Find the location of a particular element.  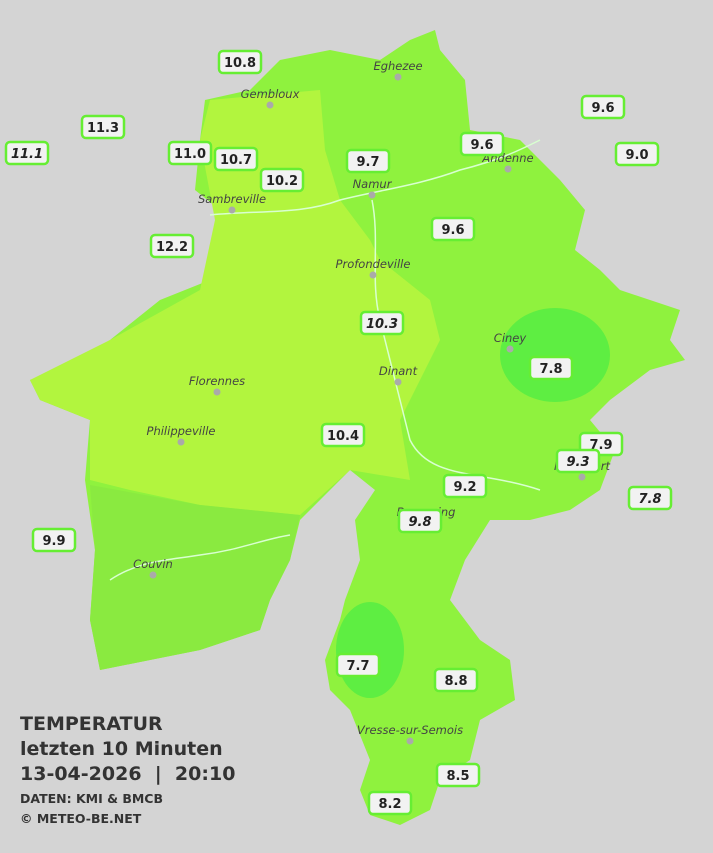

station-value: 11.0 is located at coordinates (190, 154).